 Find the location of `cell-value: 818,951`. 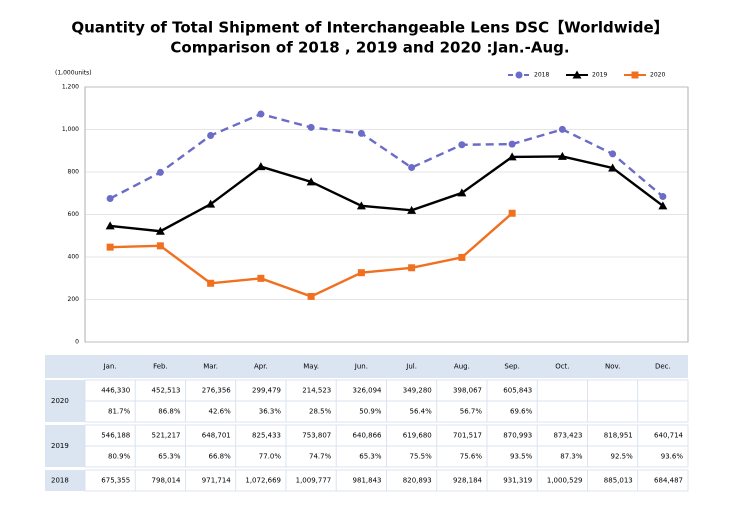

cell-value: 818,951 is located at coordinates (618, 436).